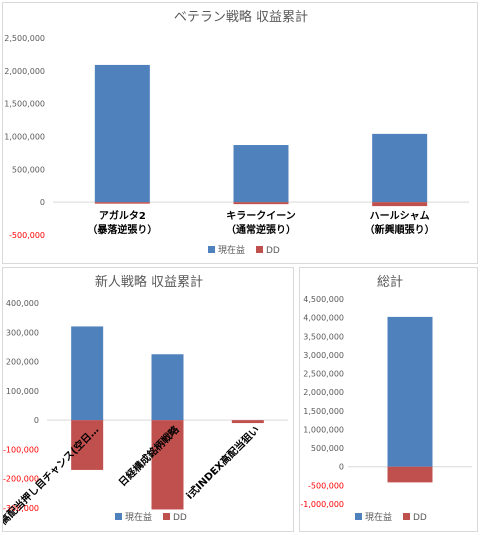 The width and height of the screenshot is (480, 535). Describe the element at coordinates (323, 318) in the screenshot. I see `y-tick-label: 4,000,000` at that location.